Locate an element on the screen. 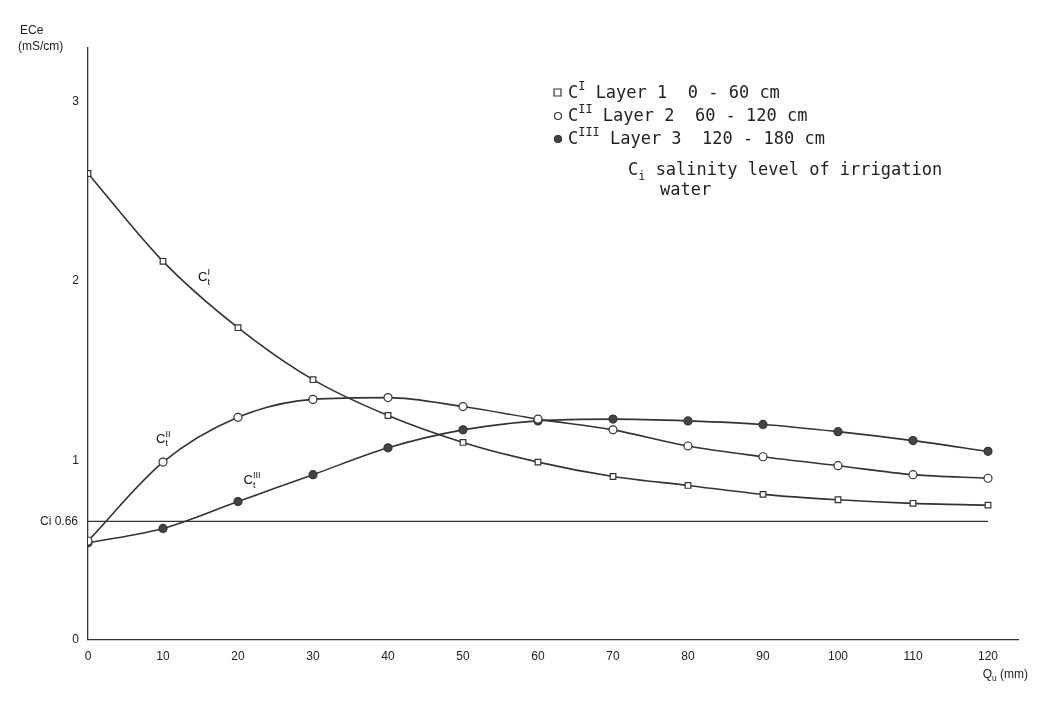  y-axis-title: ECe (mS/cm) is located at coordinates (41, 38).